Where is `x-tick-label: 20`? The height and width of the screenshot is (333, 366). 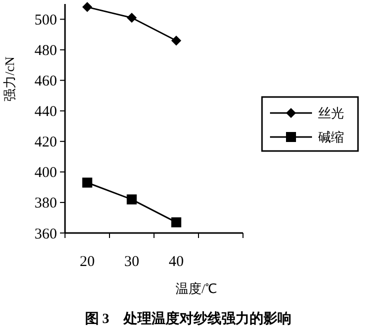
x-tick-label: 20 is located at coordinates (87, 262).